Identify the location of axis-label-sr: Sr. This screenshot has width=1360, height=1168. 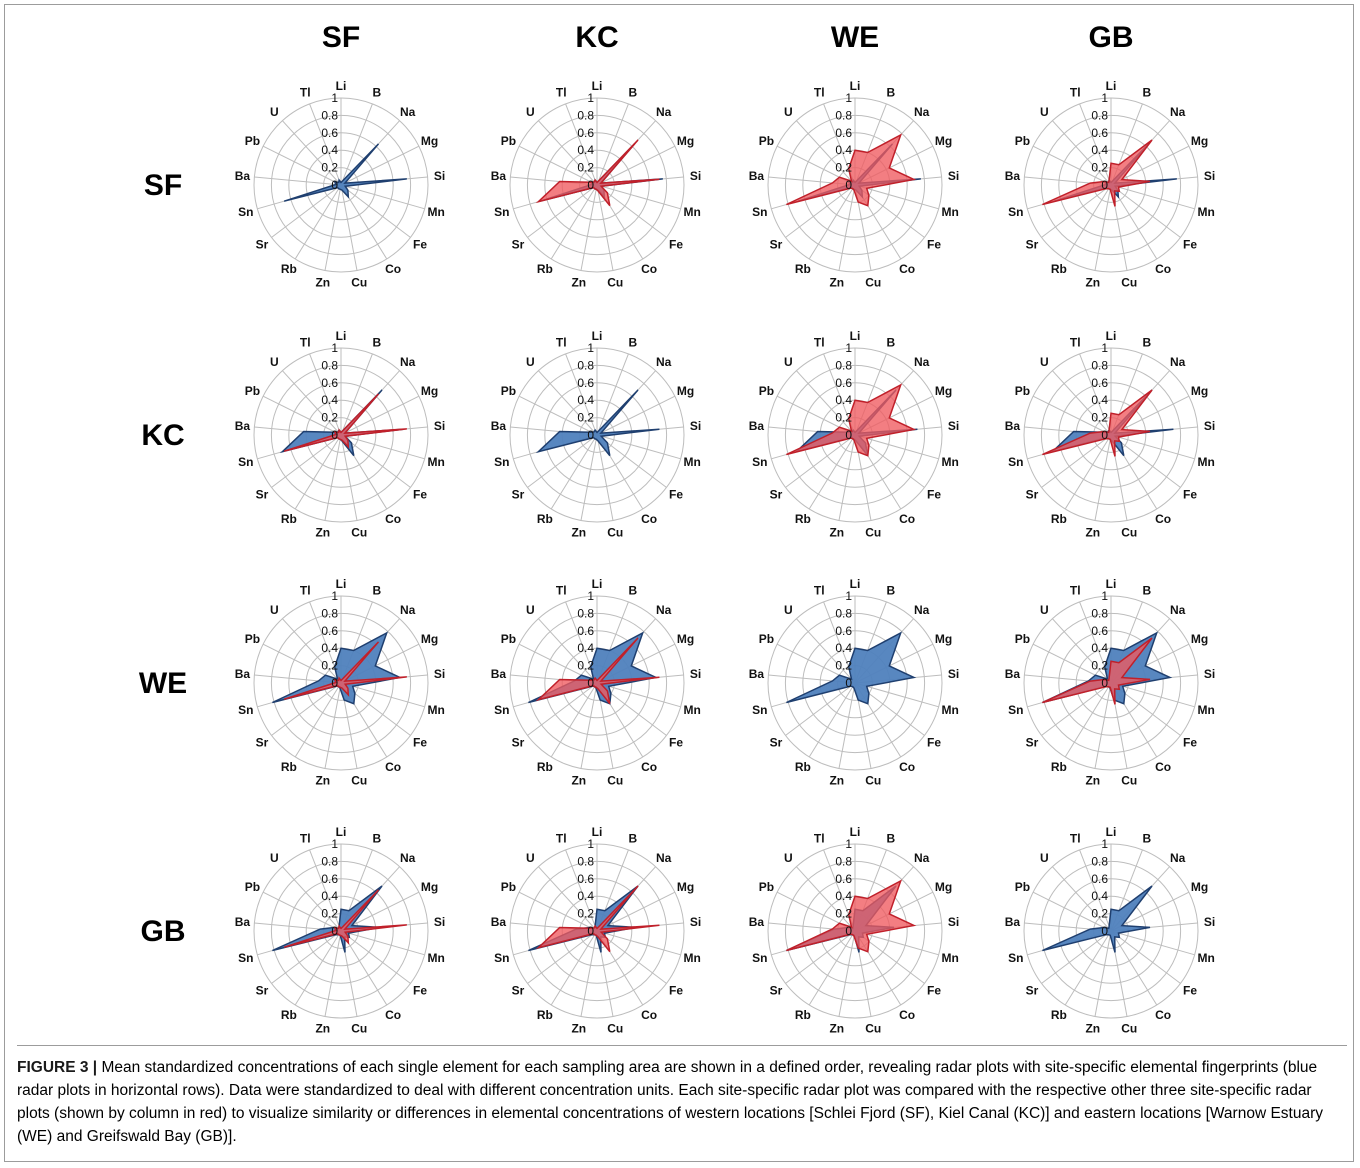
(262, 991).